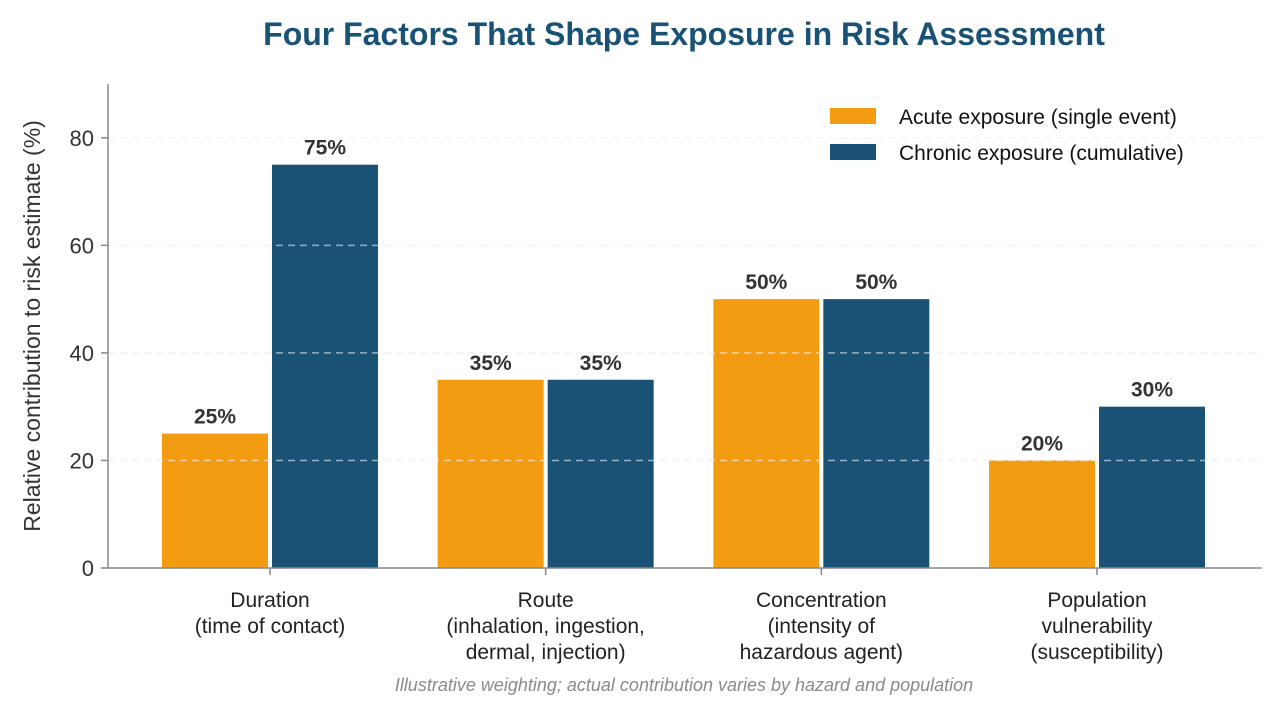 This screenshot has height=714, width=1280. Describe the element at coordinates (1152, 390) in the screenshot. I see `data-label-chronic-3: 30%` at that location.